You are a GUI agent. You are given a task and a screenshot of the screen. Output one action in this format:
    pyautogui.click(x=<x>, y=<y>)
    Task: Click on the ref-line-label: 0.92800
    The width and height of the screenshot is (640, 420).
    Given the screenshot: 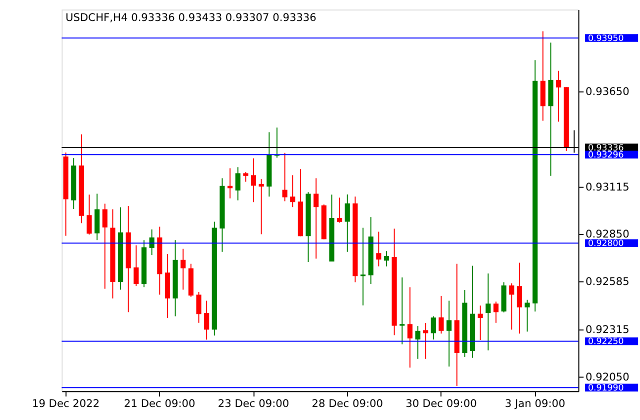 What is the action you would take?
    pyautogui.click(x=606, y=244)
    